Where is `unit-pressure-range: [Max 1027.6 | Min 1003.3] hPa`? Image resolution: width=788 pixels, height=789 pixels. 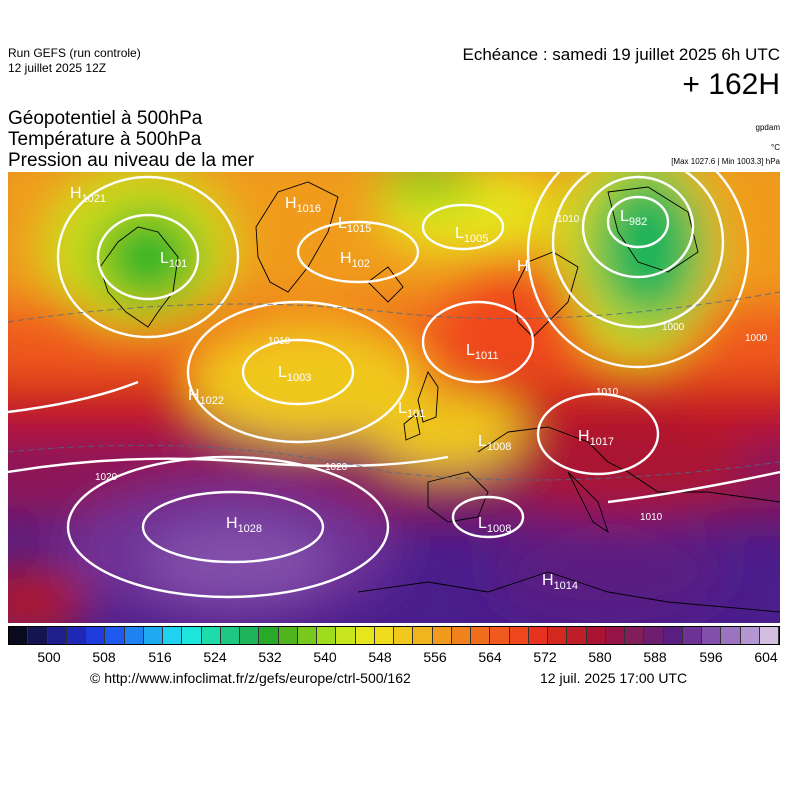
unit-pressure-range: [Max 1027.6 | Min 1003.3] hPa is located at coordinates (725, 161).